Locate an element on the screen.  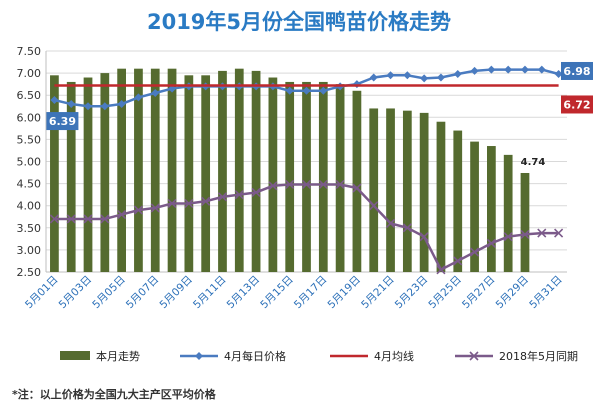
legend: 本月走势 4月每日价格 4月均线 2018年5月同期 is located at coordinates (319, 356).